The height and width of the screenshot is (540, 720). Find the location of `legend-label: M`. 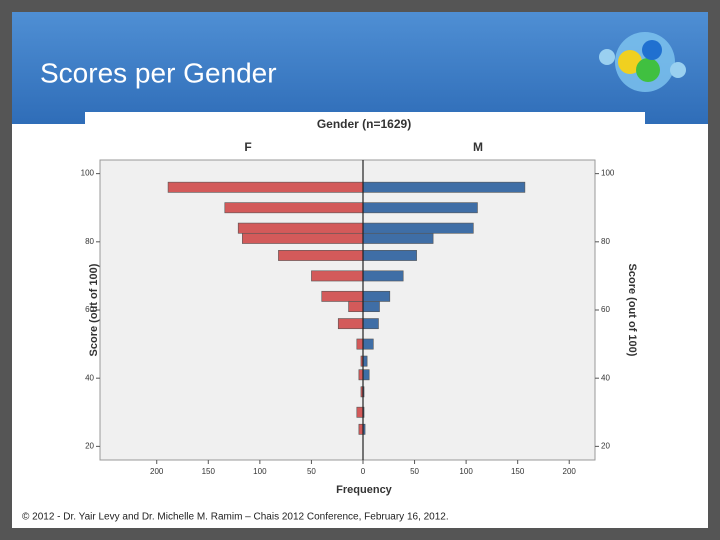

legend-label: M is located at coordinates (478, 147).